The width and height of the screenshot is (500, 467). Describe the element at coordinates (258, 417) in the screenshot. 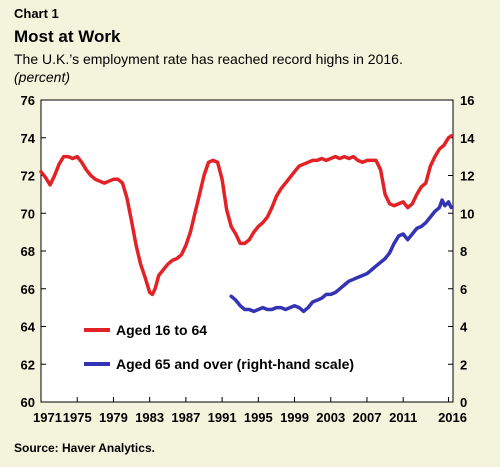

I see `x-tick-label: 1995` at that location.